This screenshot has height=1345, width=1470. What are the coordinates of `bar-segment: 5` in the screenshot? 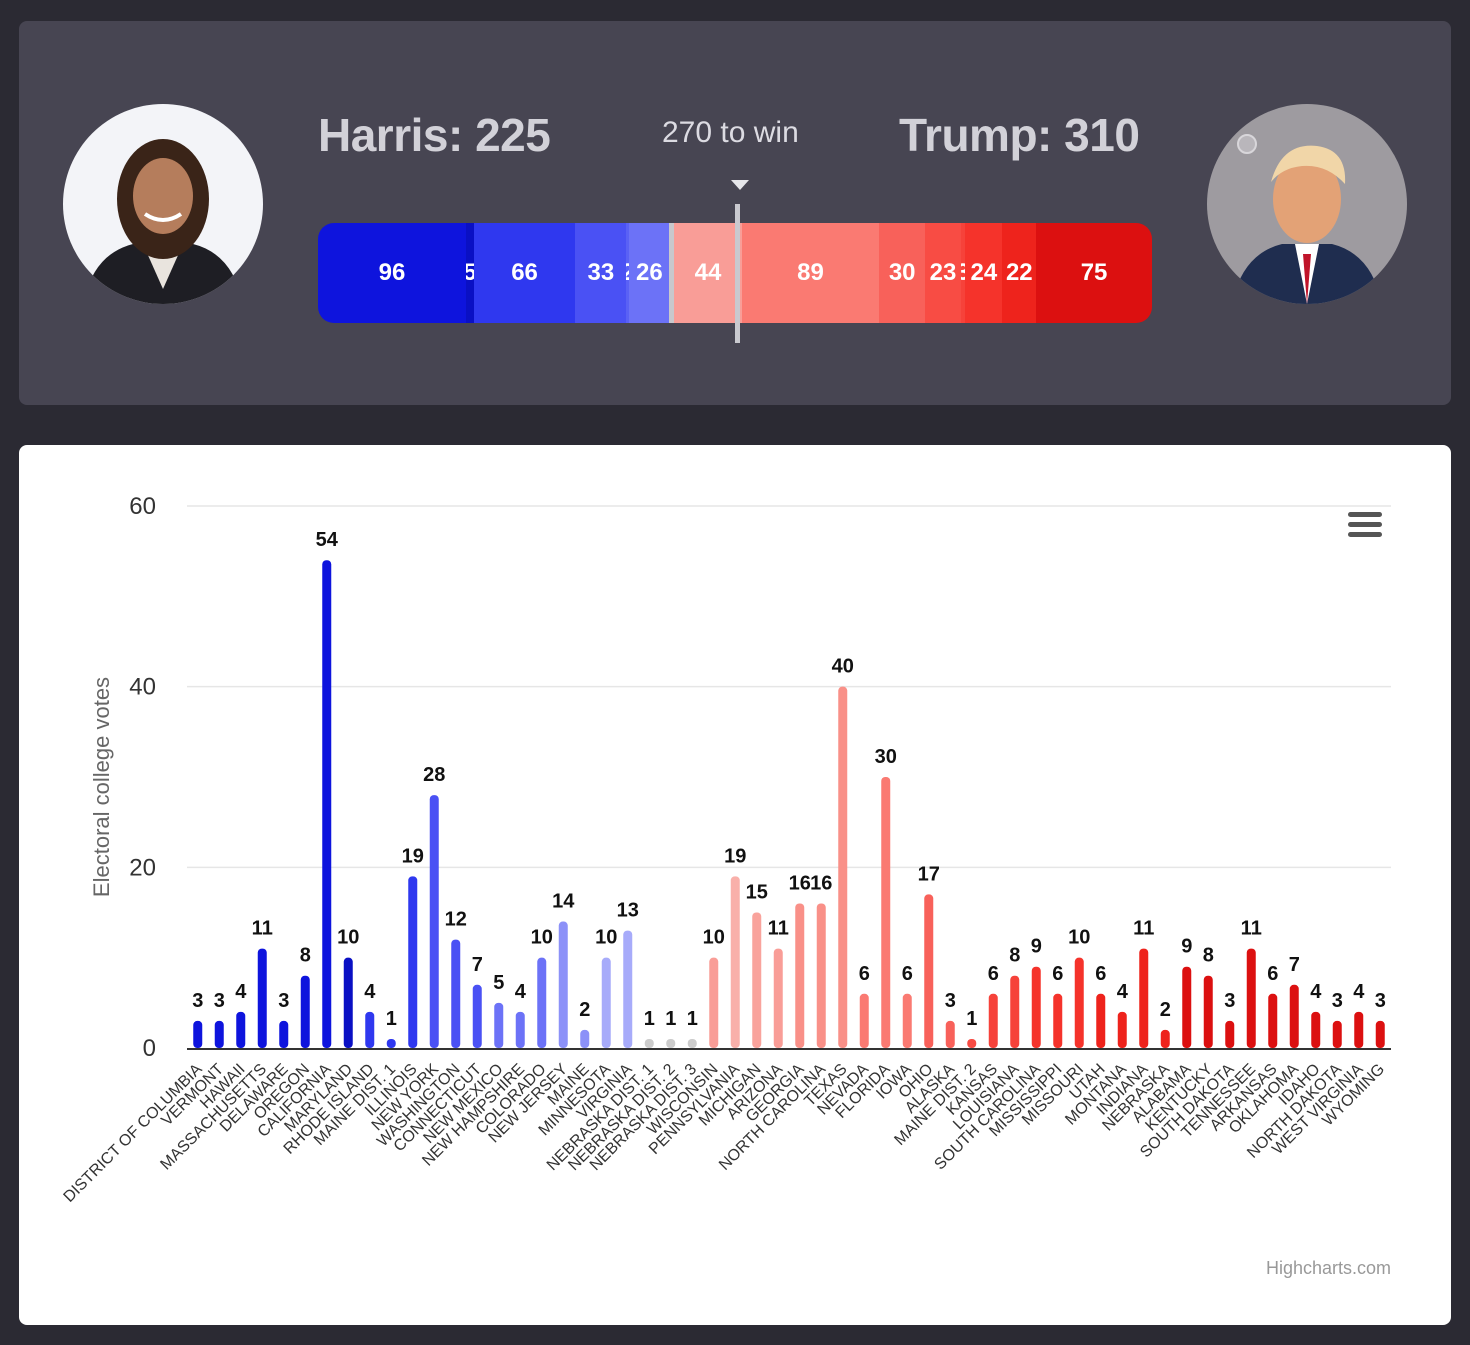 It's located at (469, 273).